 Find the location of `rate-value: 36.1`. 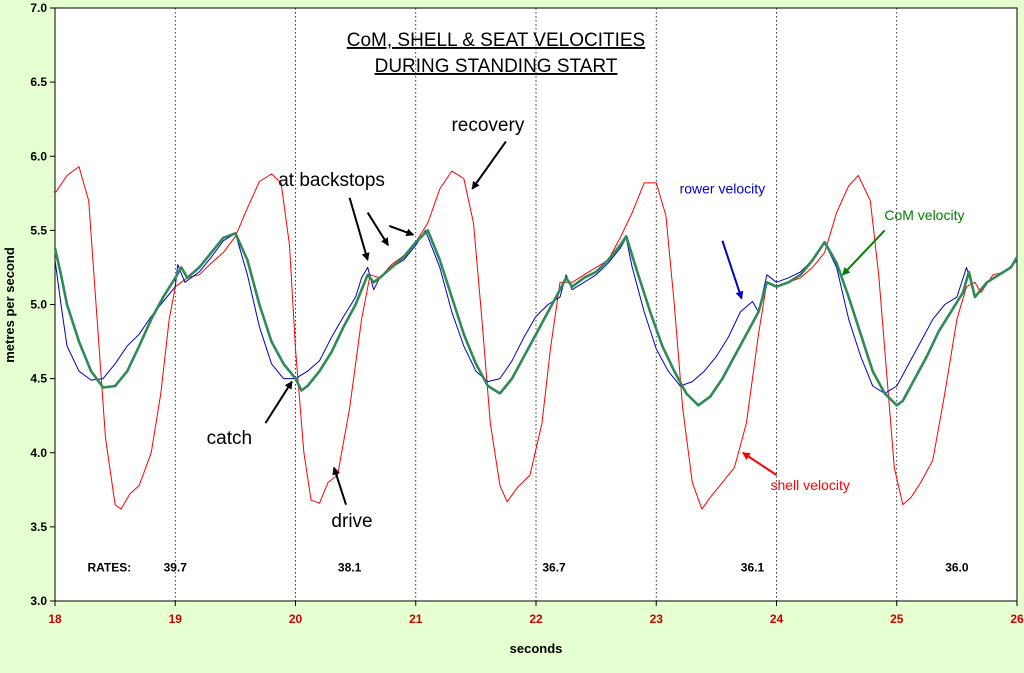

rate-value: 36.1 is located at coordinates (753, 567).